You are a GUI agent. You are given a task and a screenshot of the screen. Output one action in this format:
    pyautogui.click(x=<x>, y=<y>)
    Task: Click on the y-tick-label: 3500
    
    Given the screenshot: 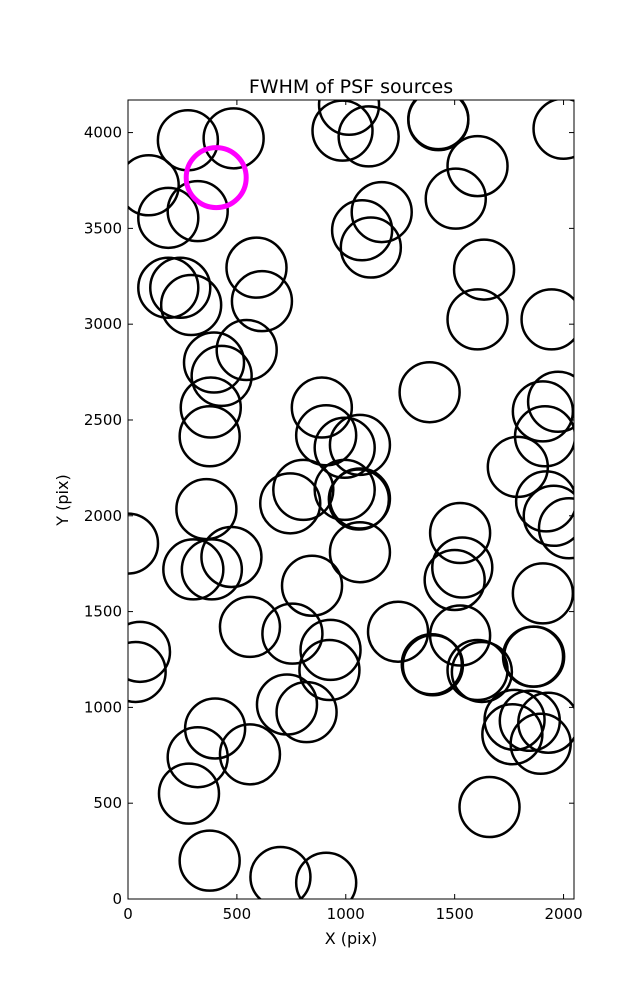 What is the action you would take?
    pyautogui.click(x=103, y=228)
    